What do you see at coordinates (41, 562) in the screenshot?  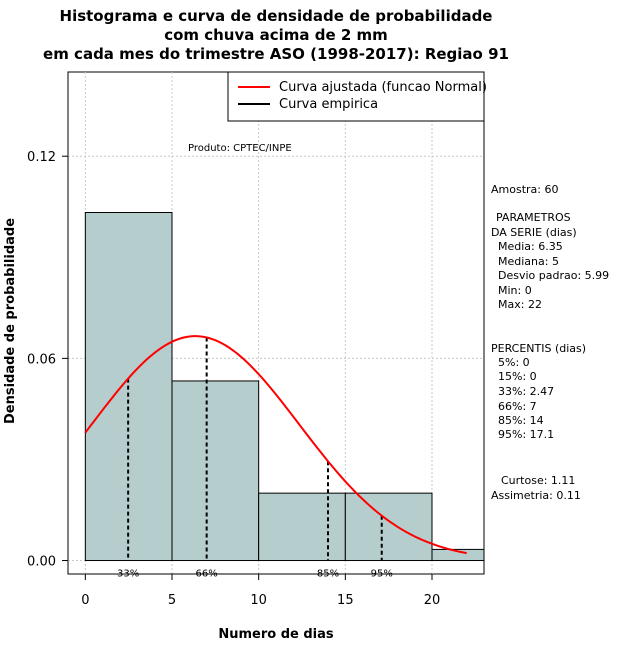 I see `y-tick-label-0: 0.00` at bounding box center [41, 562].